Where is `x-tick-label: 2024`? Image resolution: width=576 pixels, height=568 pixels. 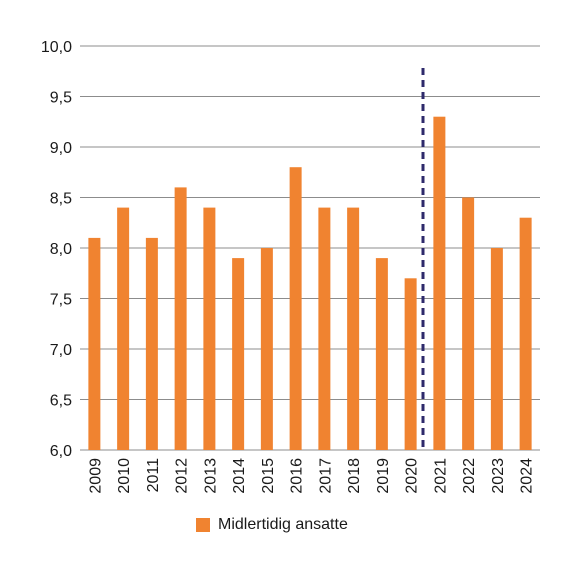 x-tick-label: 2024 is located at coordinates (527, 476).